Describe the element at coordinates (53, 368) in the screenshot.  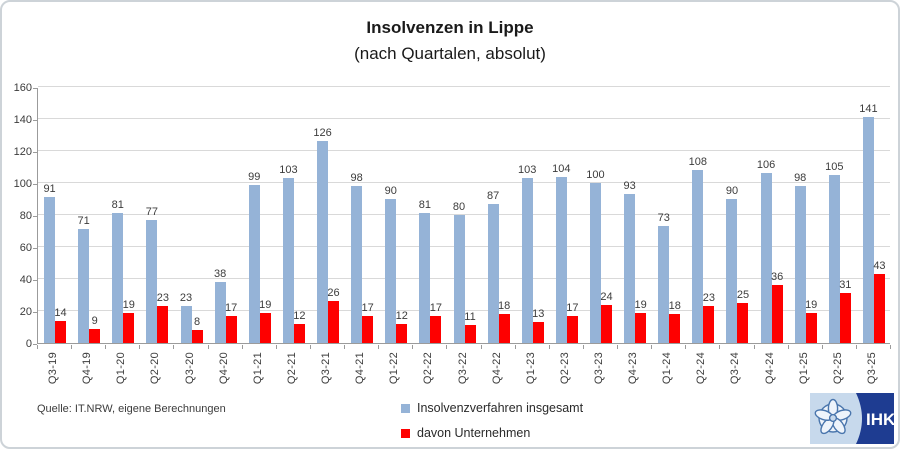
I see `x-axis-label: Q3-19` at that location.